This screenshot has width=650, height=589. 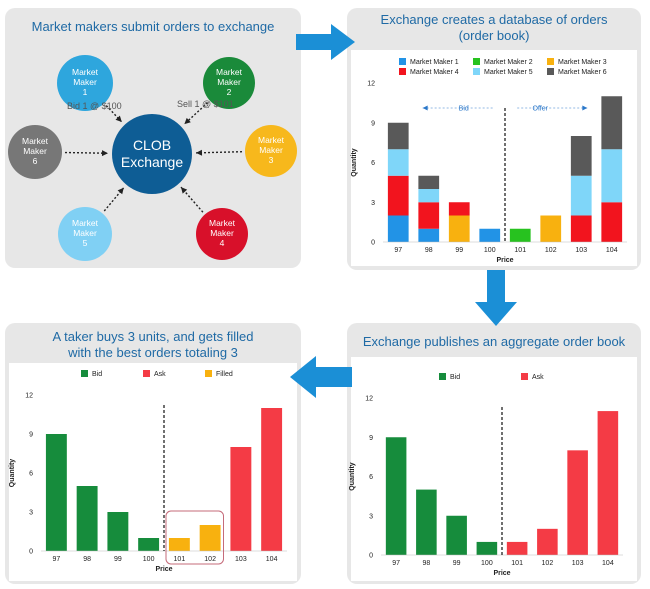 What do you see at coordinates (371, 516) in the screenshot?
I see `y-tick-label: 3` at bounding box center [371, 516].